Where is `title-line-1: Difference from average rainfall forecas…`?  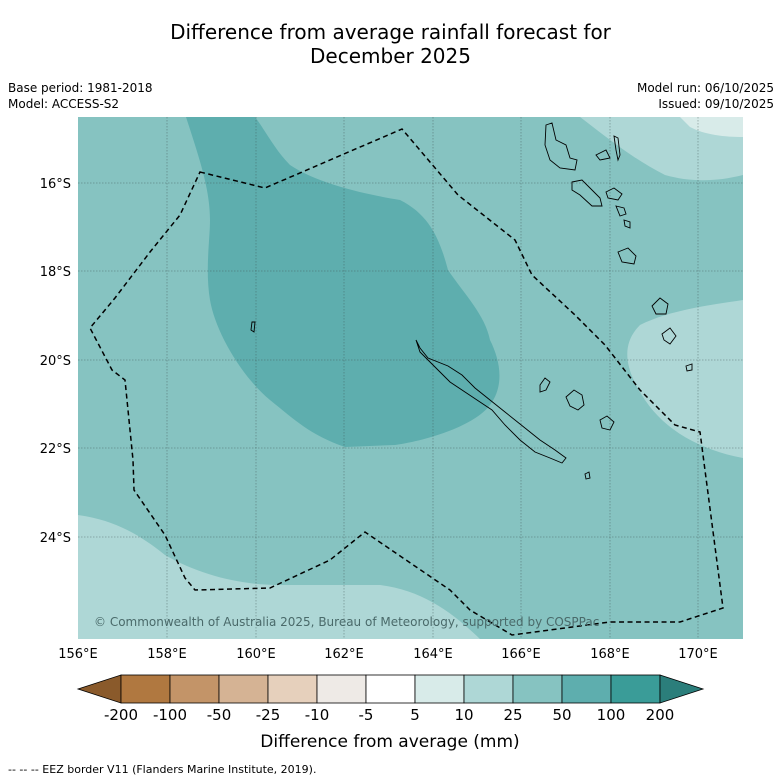 title-line-1: Difference from average rainfall forecas… is located at coordinates (390, 32).